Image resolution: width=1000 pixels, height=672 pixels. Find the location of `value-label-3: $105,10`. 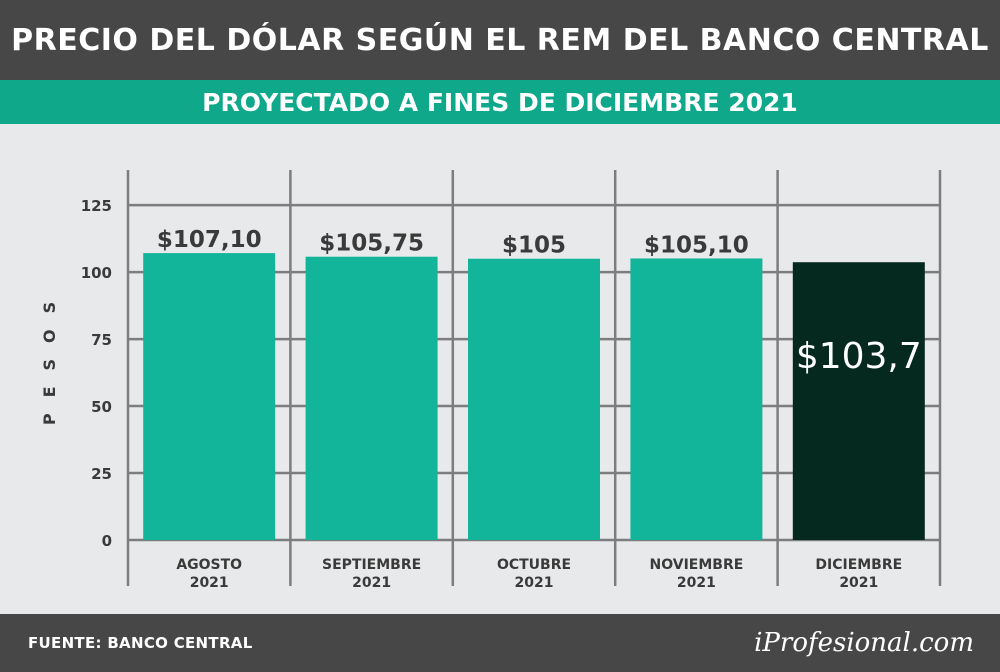

value-label-3: $105,10 is located at coordinates (696, 245).